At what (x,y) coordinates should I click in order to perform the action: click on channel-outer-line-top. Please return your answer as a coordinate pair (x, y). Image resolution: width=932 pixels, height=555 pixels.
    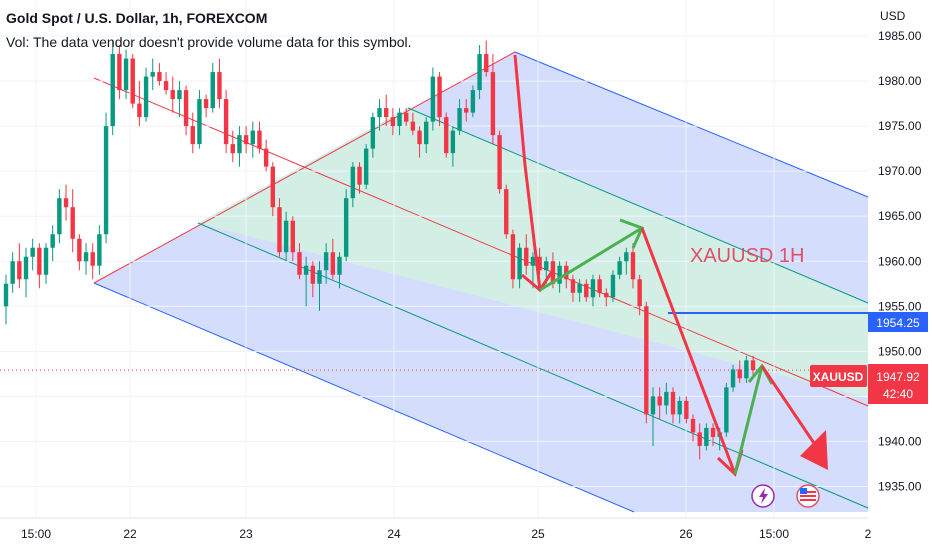
    Looking at the image, I should click on (691, 124).